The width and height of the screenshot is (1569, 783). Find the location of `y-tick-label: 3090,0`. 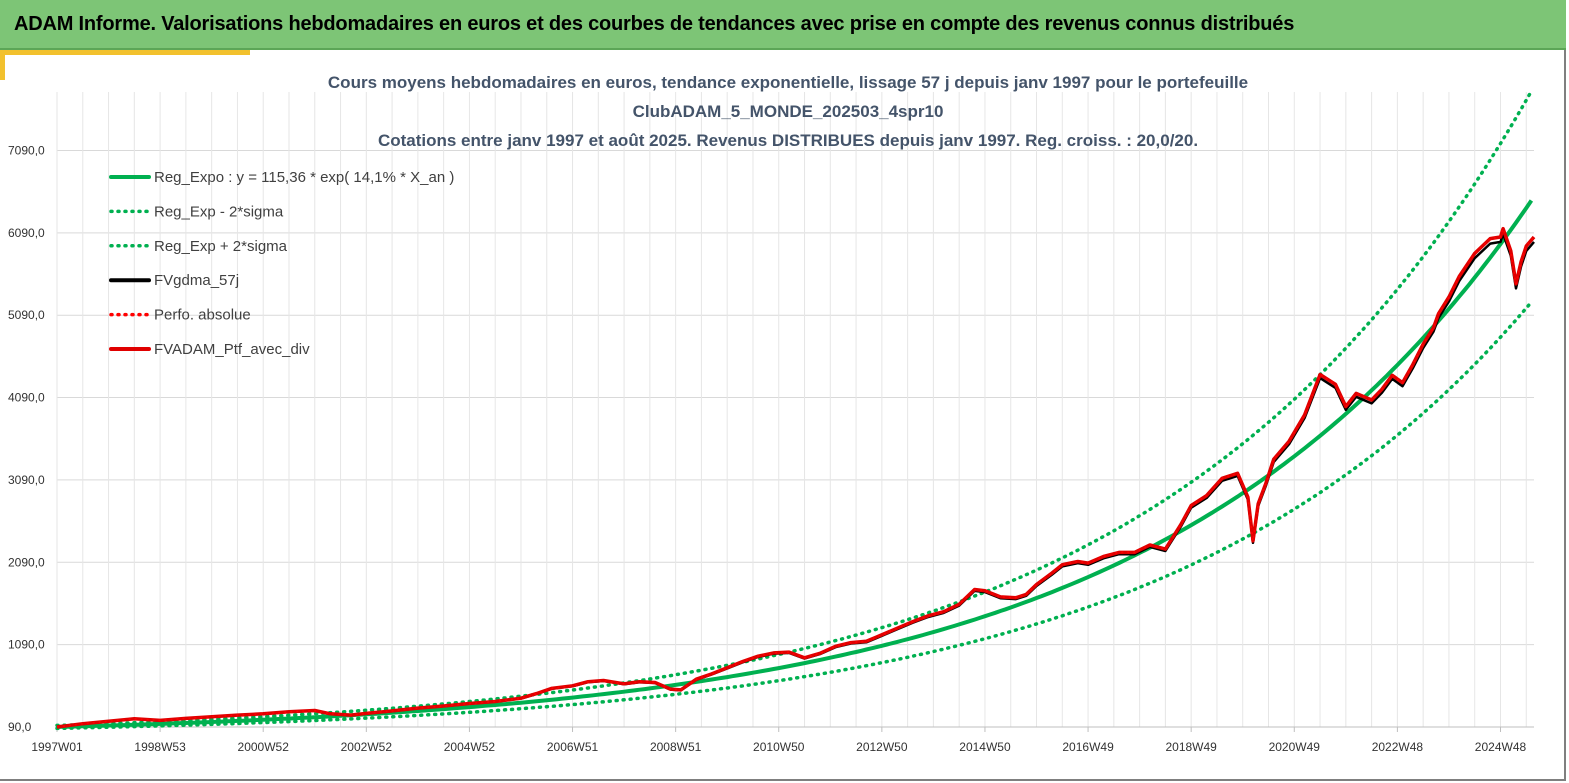

y-tick-label: 3090,0 is located at coordinates (26, 480).